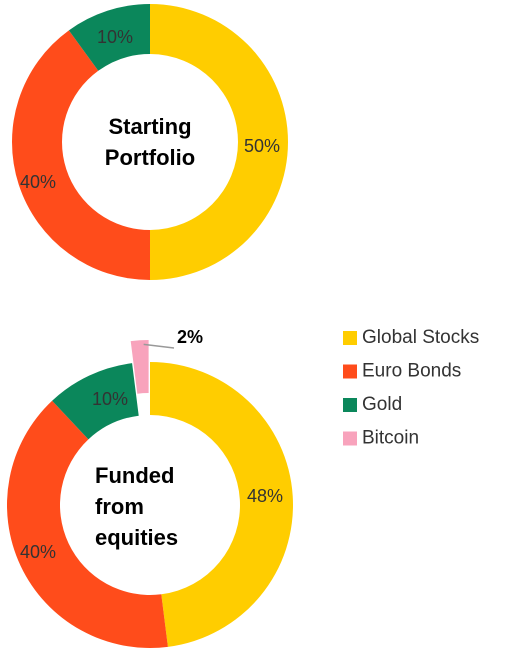 The image size is (517, 648). I want to click on legend-label: Bitcoin, so click(390, 438).